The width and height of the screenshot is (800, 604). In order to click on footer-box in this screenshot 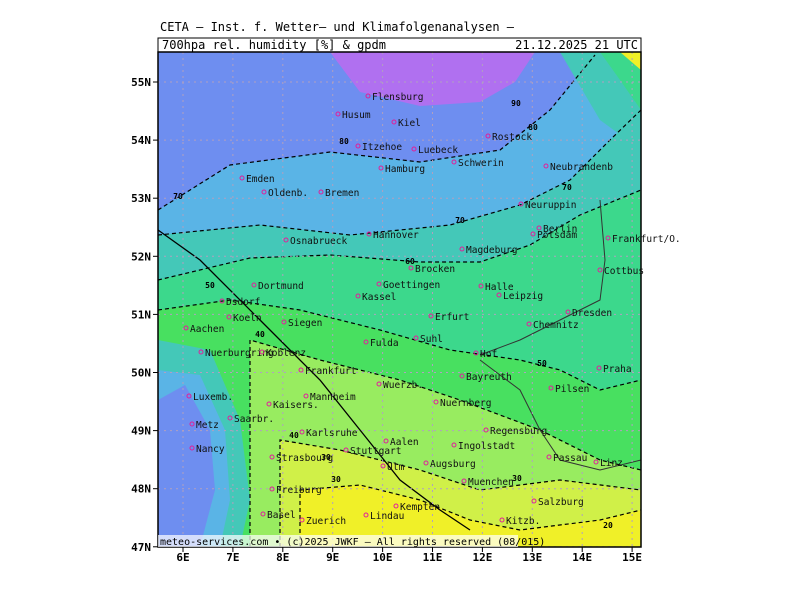, I will do `click(338, 541)`.